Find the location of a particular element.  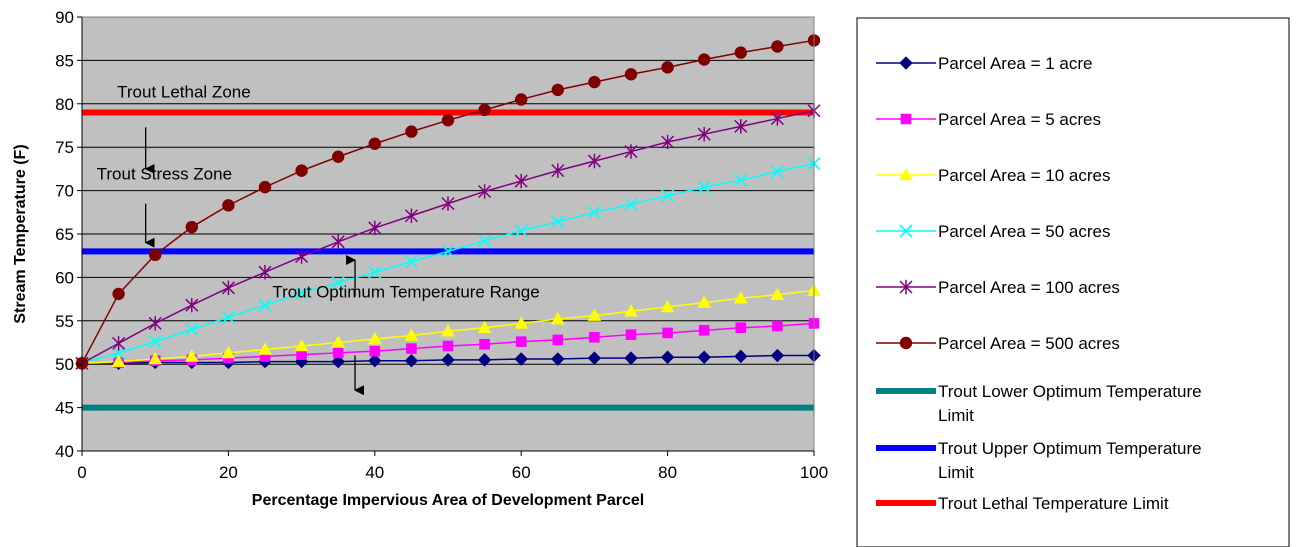

legend-item: Parcel Area = 10 acres is located at coordinates (993, 175).